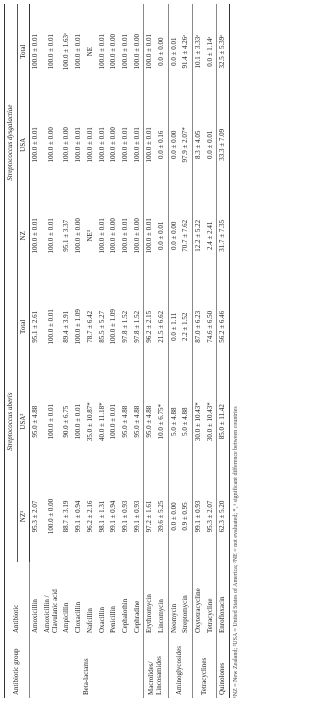 This screenshot has width=334, height=702. I want to click on value-cell: 95.3 ± 2.07, so click(36, 516).